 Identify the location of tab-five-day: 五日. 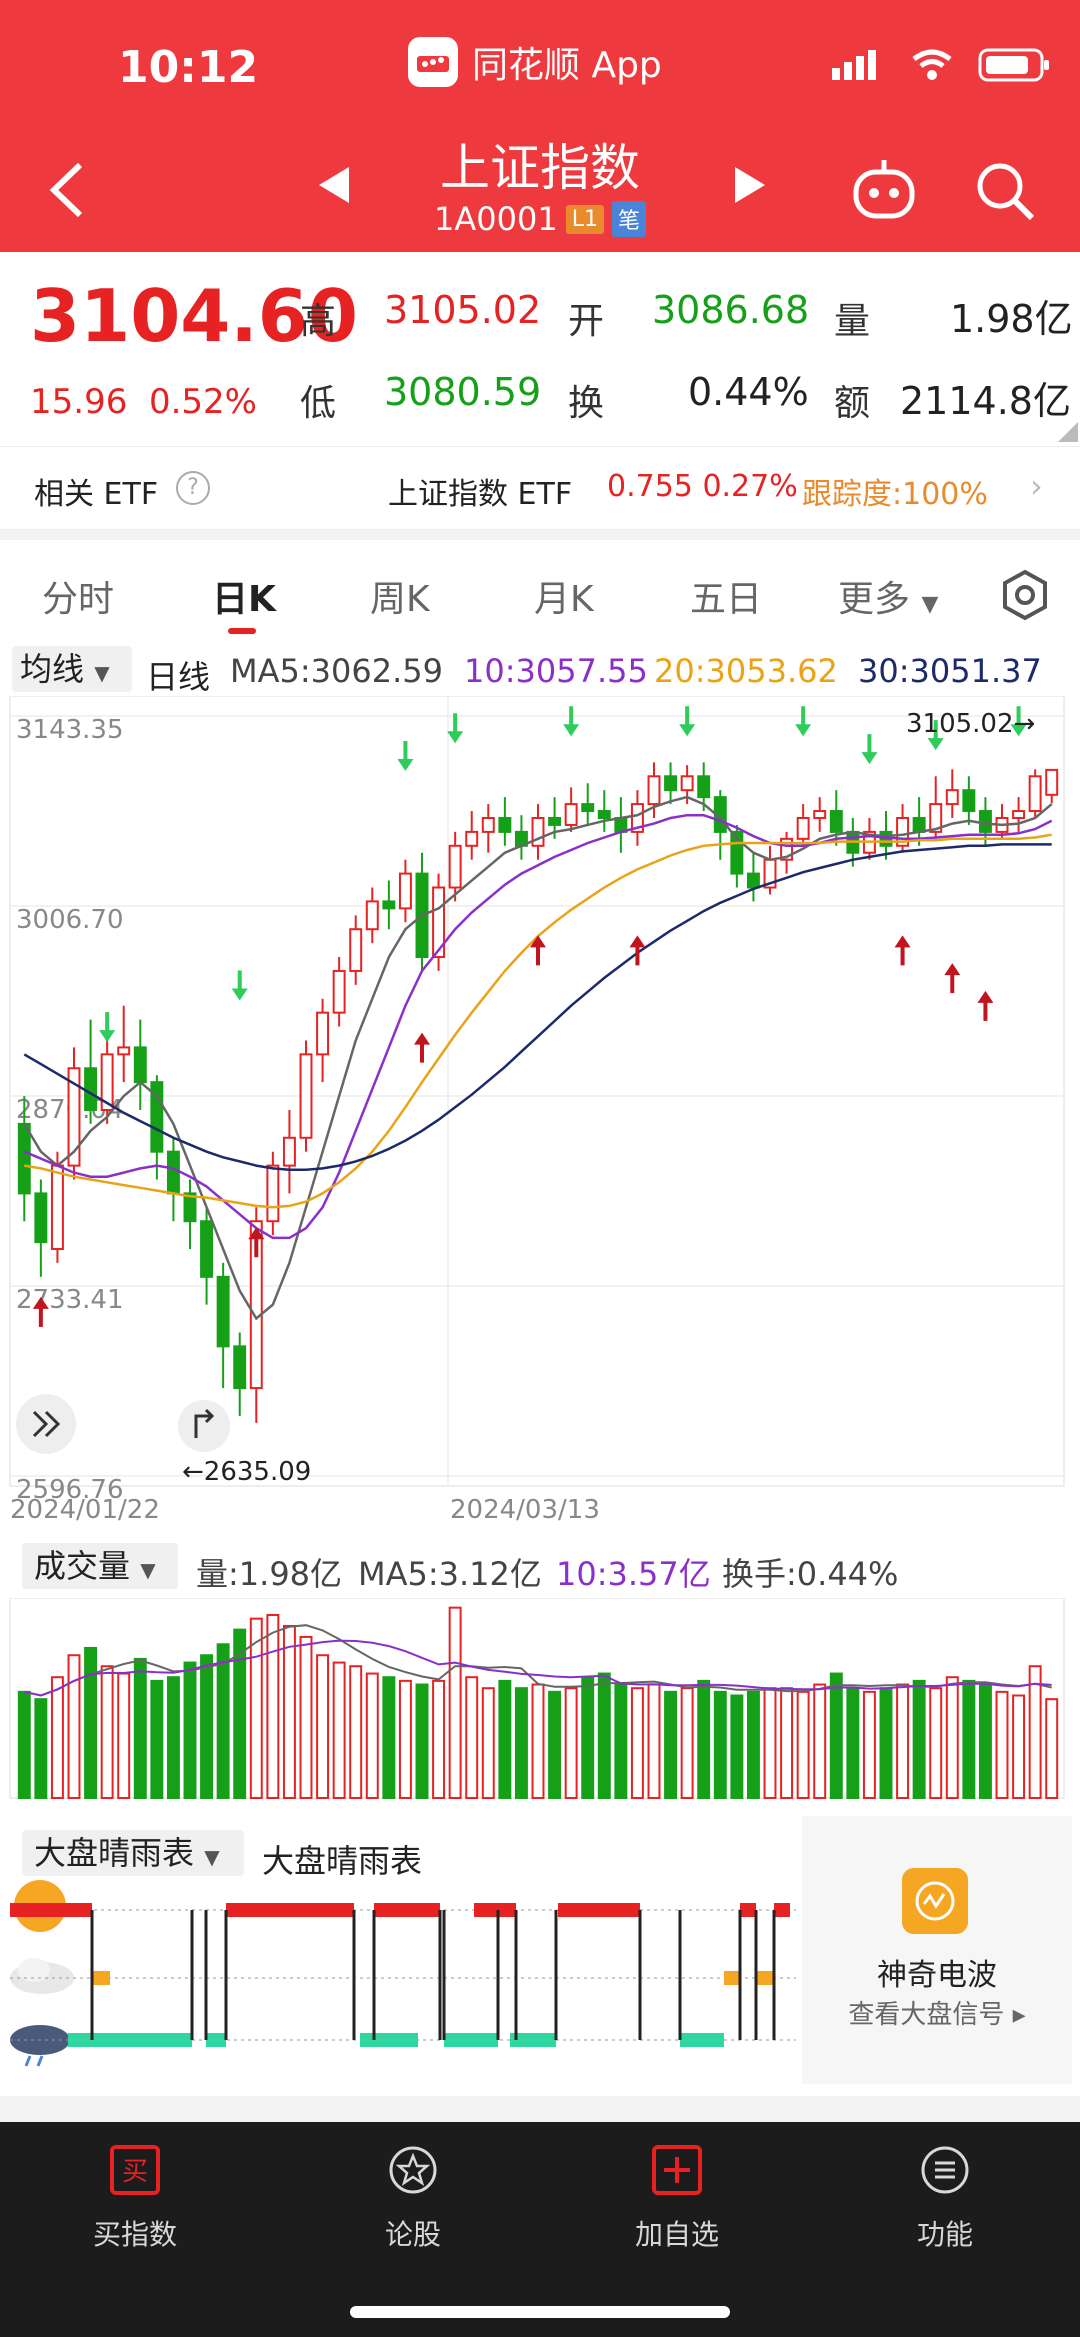
(726, 599).